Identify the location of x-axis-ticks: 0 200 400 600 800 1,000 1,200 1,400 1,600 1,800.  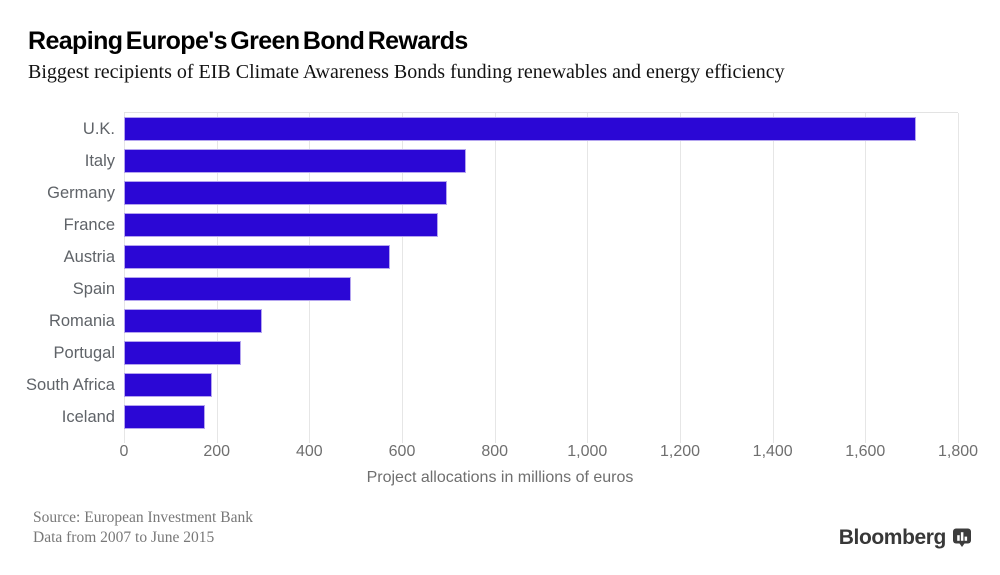
(549, 453).